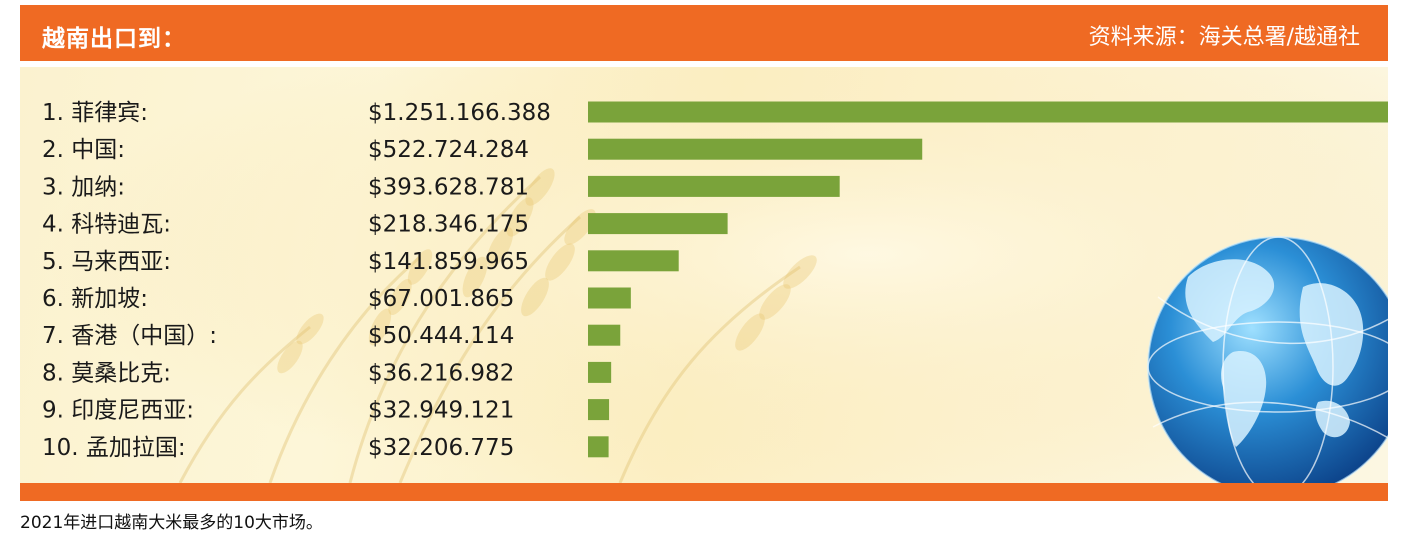 This screenshot has height=537, width=1428. Describe the element at coordinates (171, 523) in the screenshot. I see `figure-caption: 2021年进口越南大米最多的10大市场。` at that location.